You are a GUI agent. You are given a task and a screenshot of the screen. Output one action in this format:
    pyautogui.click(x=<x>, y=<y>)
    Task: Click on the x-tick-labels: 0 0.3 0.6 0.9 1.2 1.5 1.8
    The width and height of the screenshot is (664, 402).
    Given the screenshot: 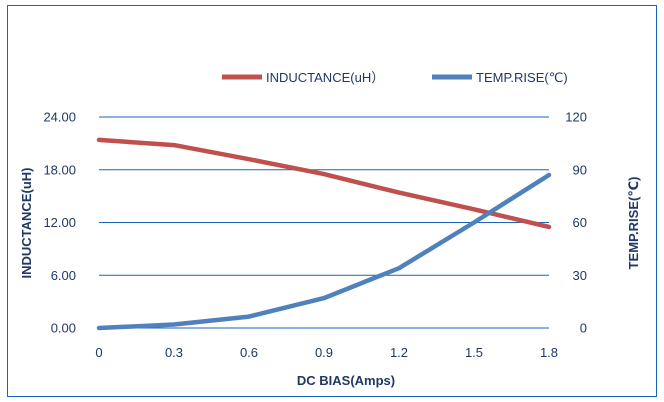 What is the action you would take?
    pyautogui.click(x=326, y=352)
    